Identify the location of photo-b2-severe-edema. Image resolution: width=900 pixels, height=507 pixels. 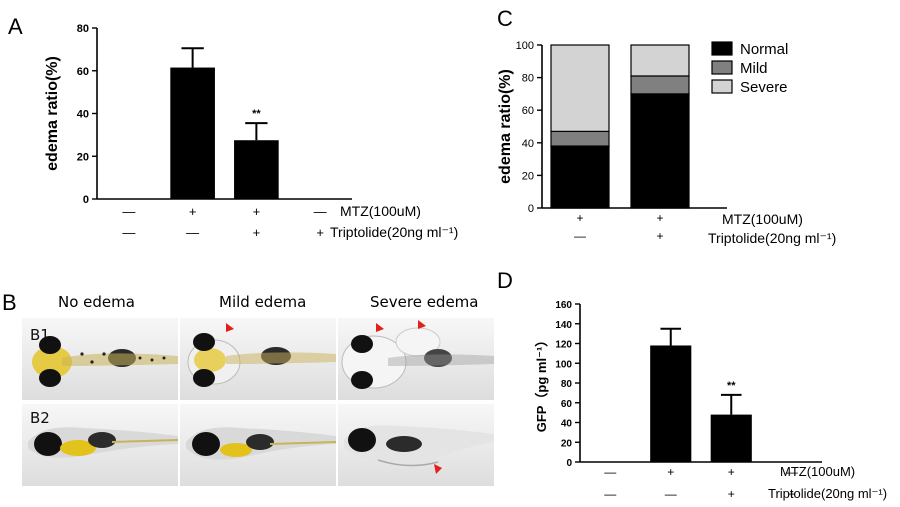
(416, 445).